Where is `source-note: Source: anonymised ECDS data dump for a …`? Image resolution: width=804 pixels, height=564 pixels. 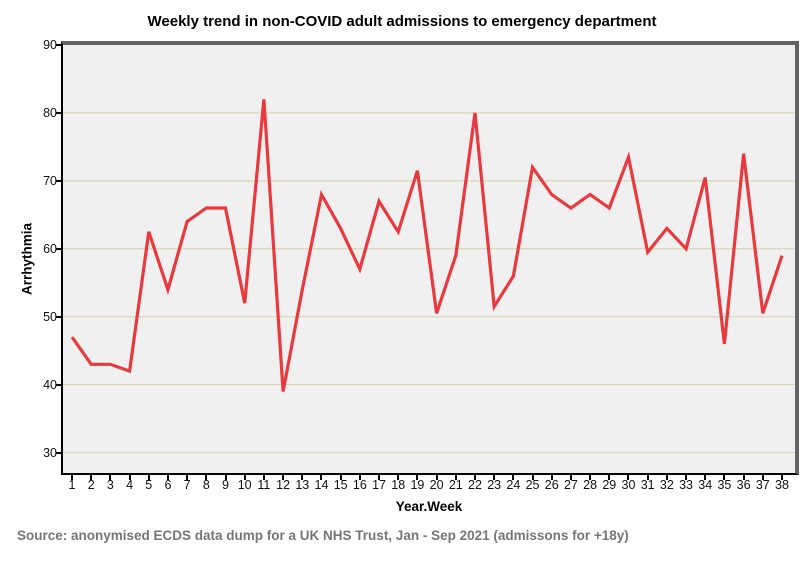 source-note: Source: anonymised ECDS data dump for a … is located at coordinates (323, 535).